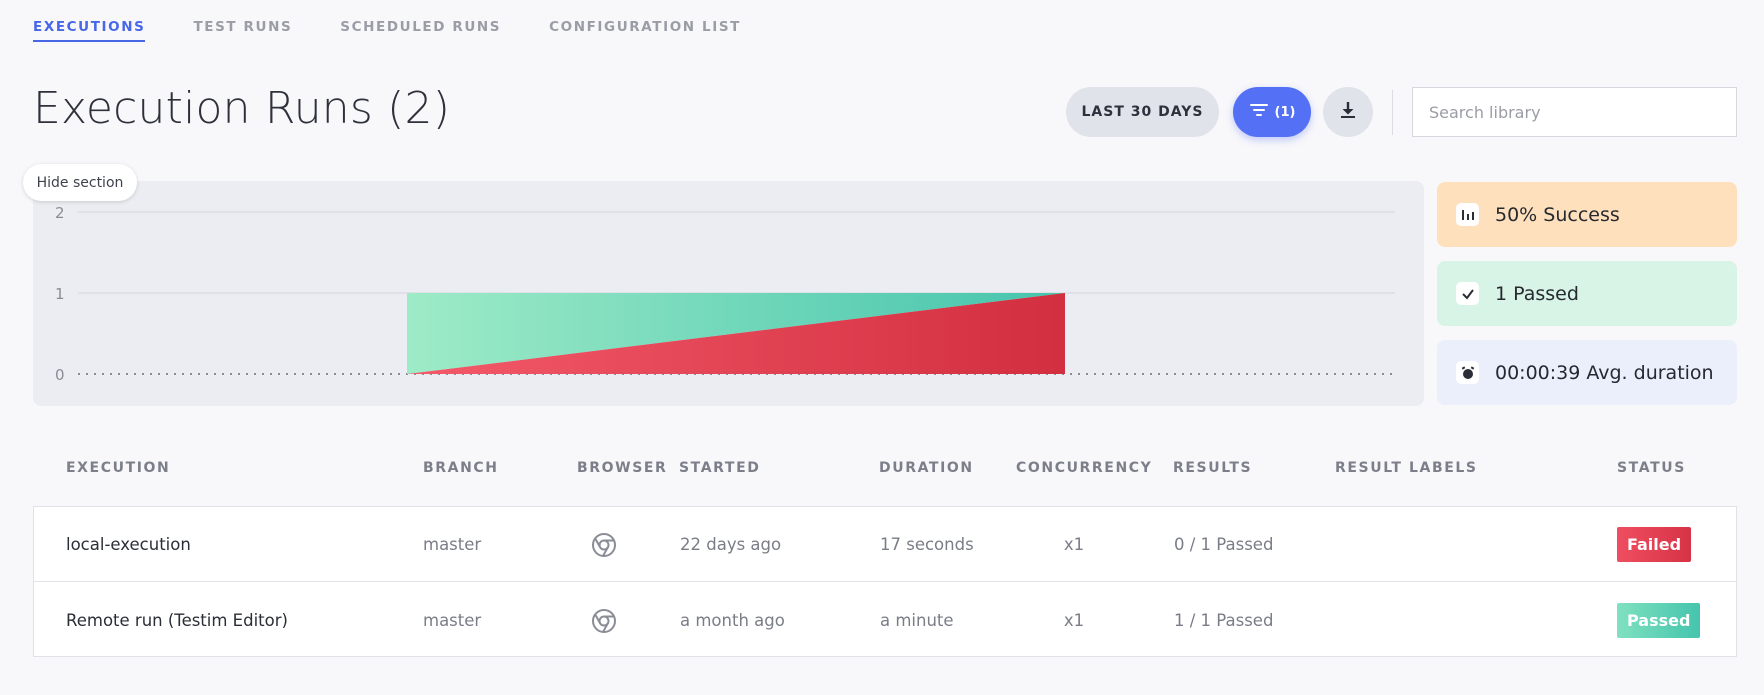 This screenshot has width=1764, height=695. What do you see at coordinates (917, 620) in the screenshot?
I see `duration-cell: a minute` at bounding box center [917, 620].